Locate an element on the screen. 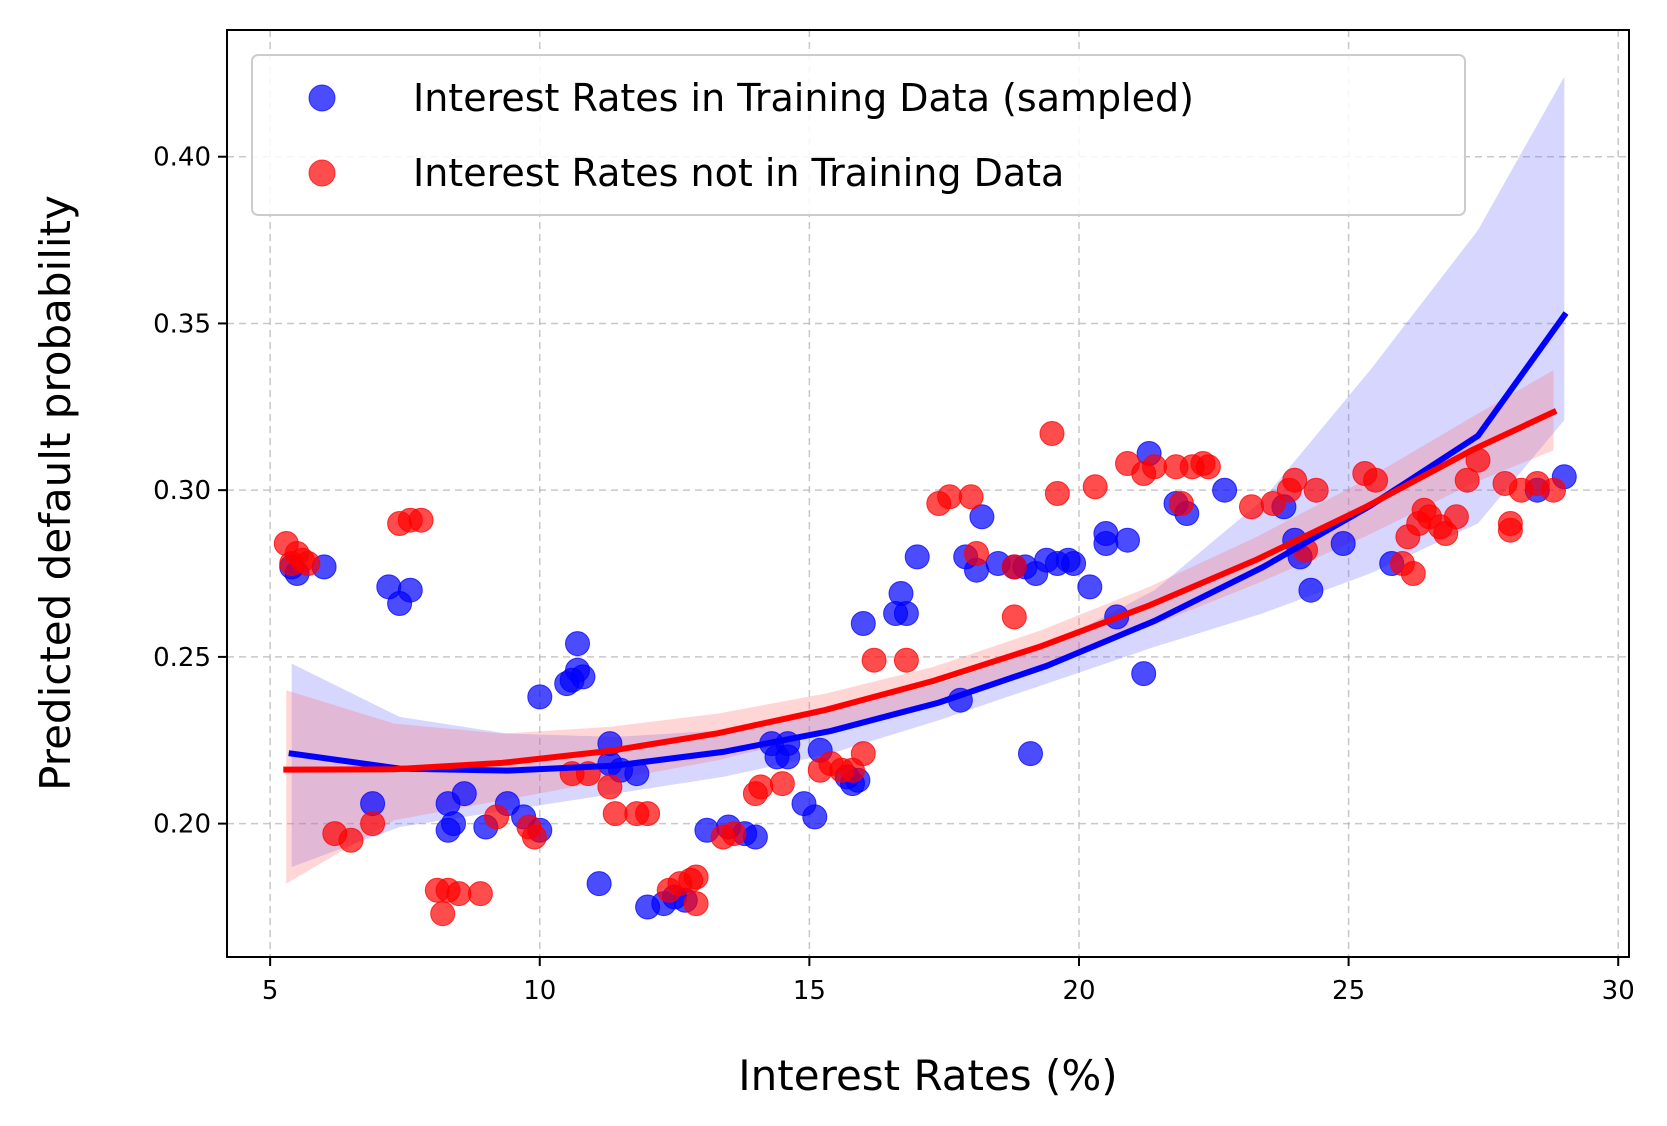 The width and height of the screenshot is (1667, 1126). legend-marker-not-training is located at coordinates (322, 173).